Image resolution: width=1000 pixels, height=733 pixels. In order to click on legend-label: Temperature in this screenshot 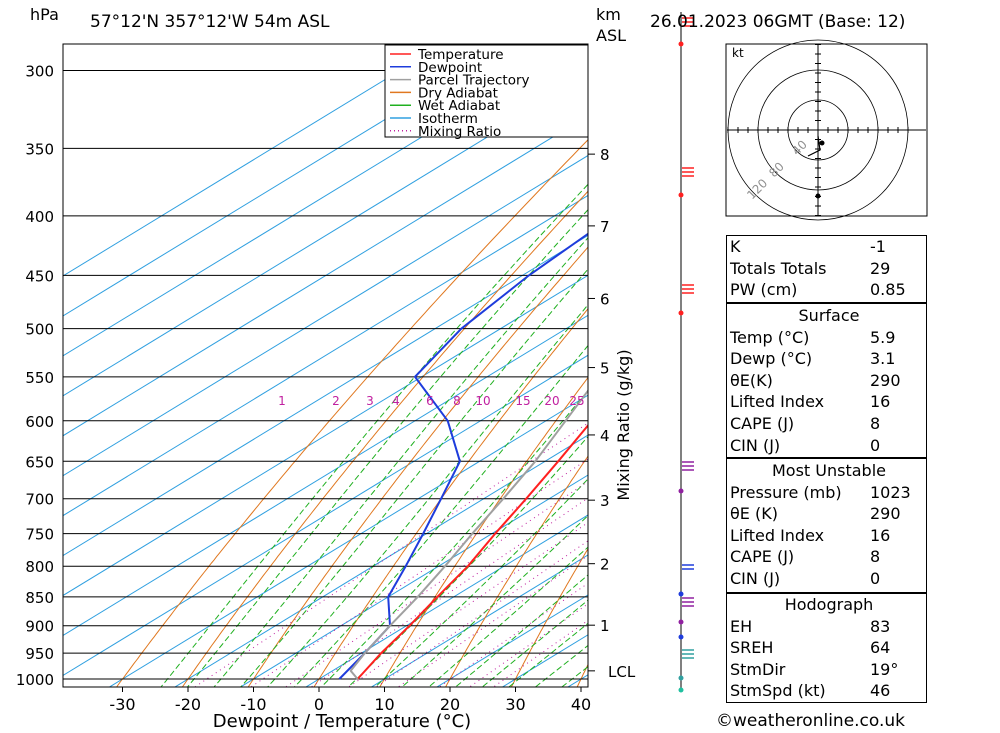, I will do `click(460, 55)`.